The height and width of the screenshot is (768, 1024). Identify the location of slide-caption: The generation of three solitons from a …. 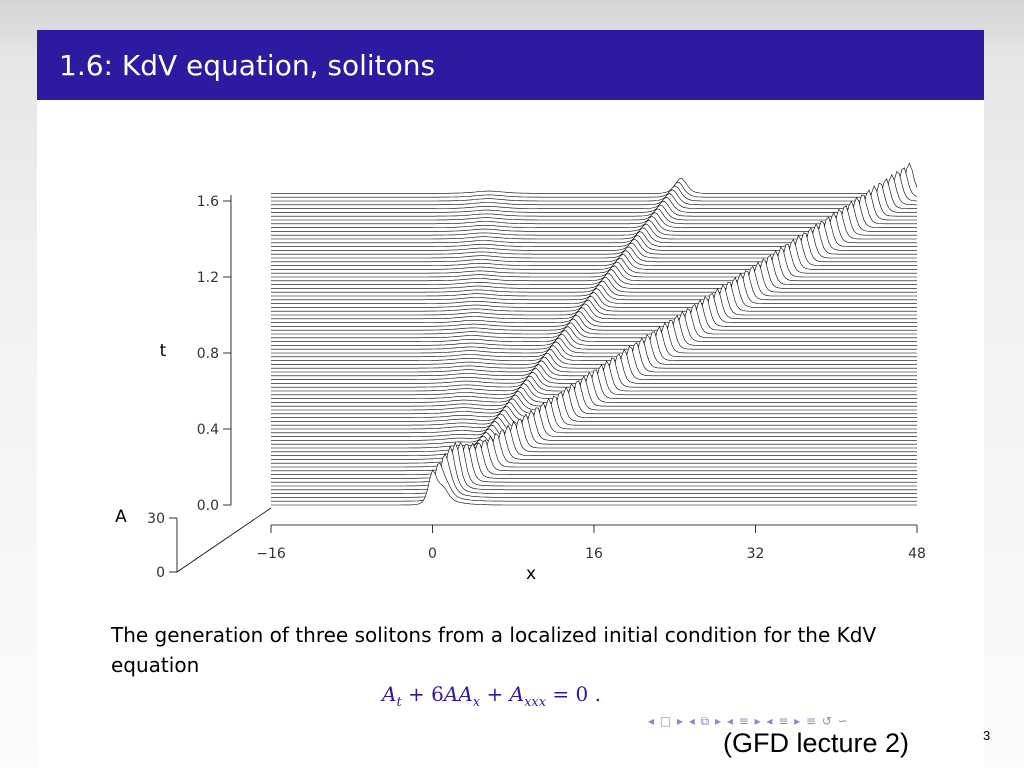
(494, 650).